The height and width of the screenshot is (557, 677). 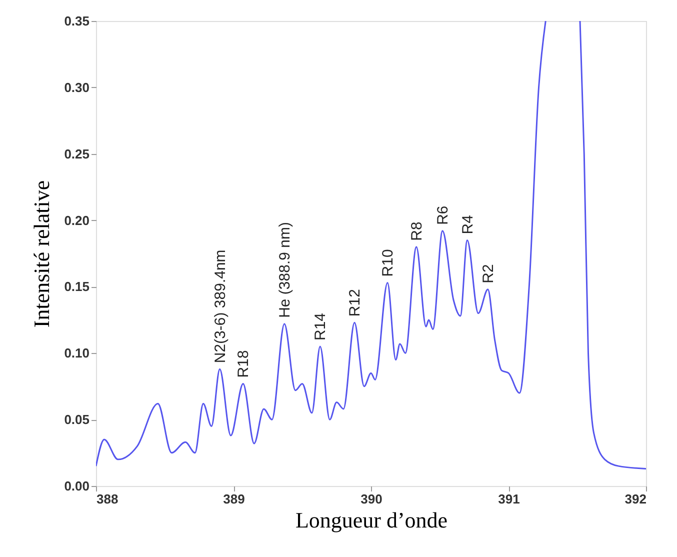 I want to click on y-tick-label: 0.25, so click(x=77, y=154).